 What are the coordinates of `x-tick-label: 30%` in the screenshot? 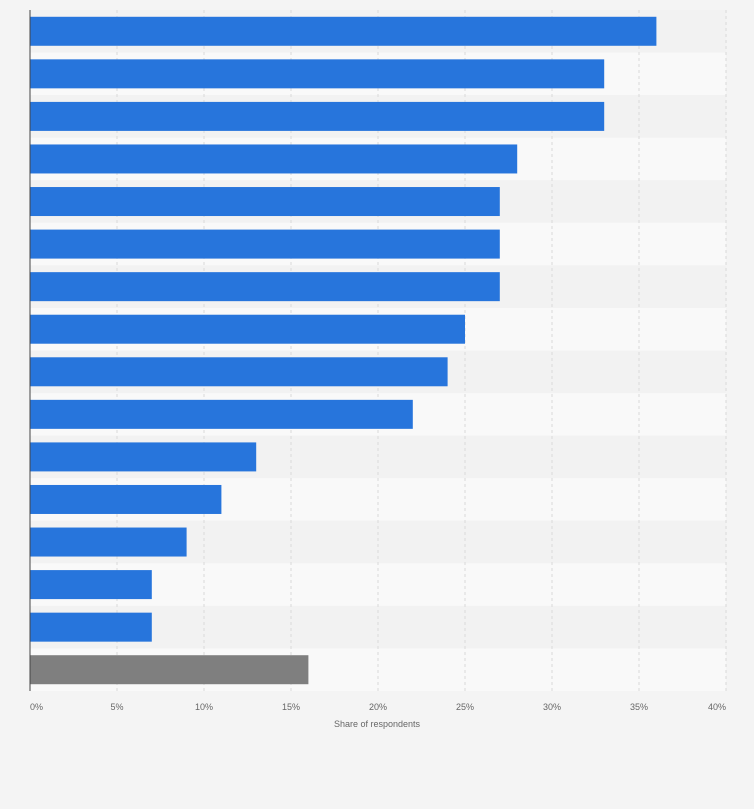 It's located at (552, 707).